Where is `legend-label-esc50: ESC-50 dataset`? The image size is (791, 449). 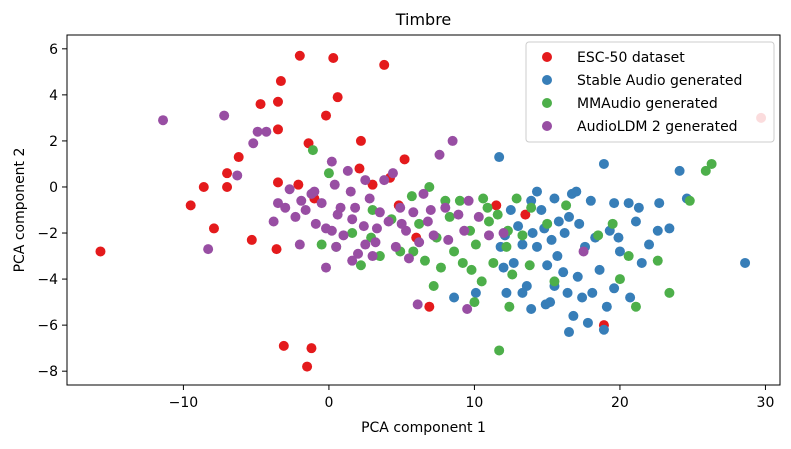 legend-label-esc50: ESC-50 dataset is located at coordinates (631, 58).